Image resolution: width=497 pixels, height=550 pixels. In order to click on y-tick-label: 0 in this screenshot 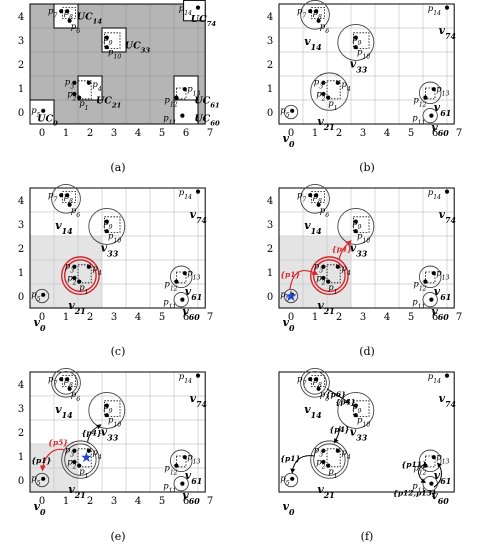, I will do `click(270, 113)`.